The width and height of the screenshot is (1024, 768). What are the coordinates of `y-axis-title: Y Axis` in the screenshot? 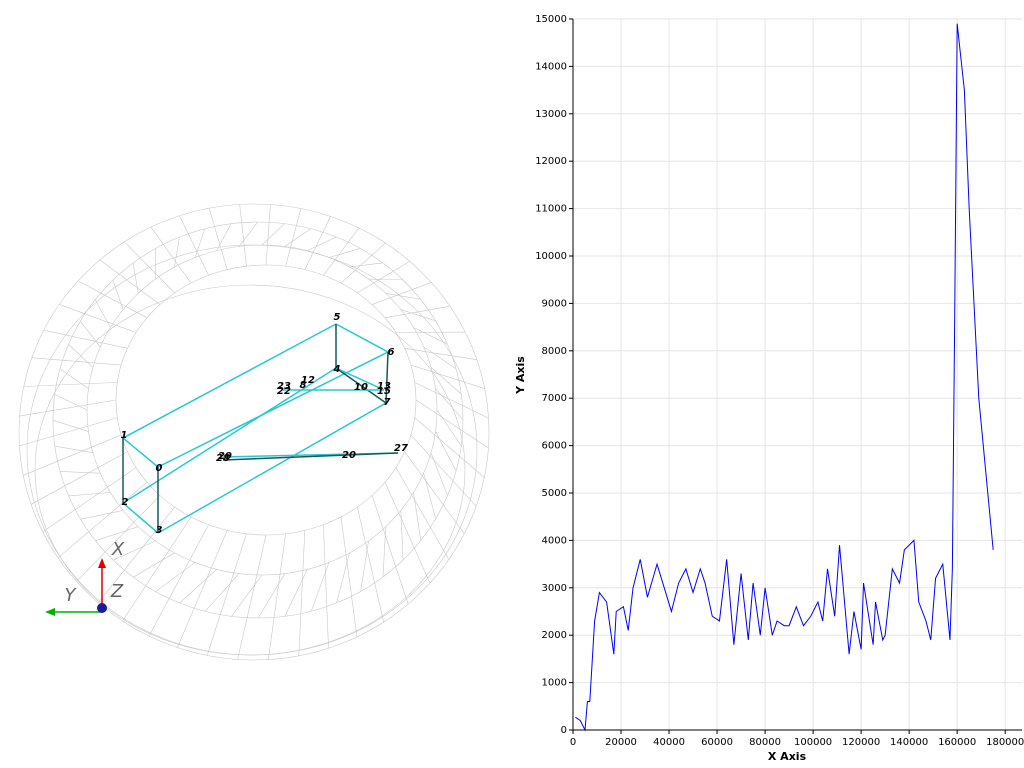 It's located at (520, 375).